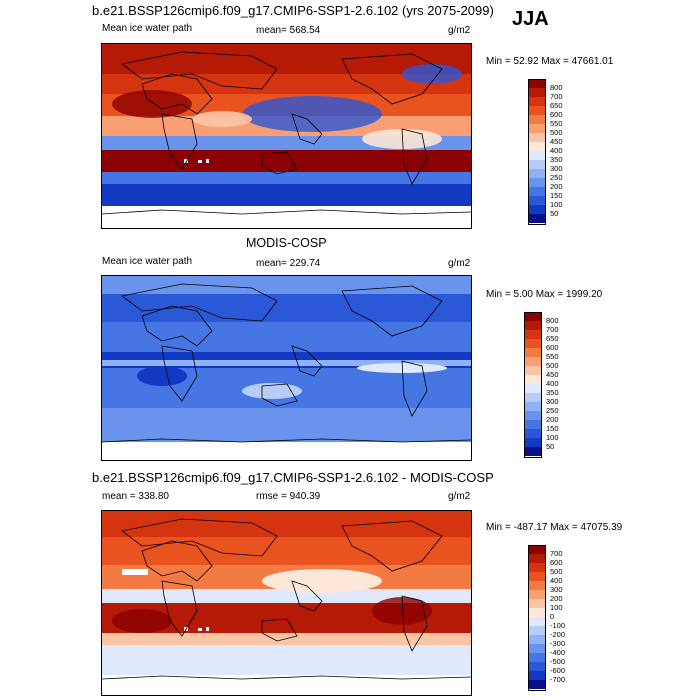 The width and height of the screenshot is (700, 700). I want to click on panel3-center-label: rmse = 940.39, so click(288, 496).